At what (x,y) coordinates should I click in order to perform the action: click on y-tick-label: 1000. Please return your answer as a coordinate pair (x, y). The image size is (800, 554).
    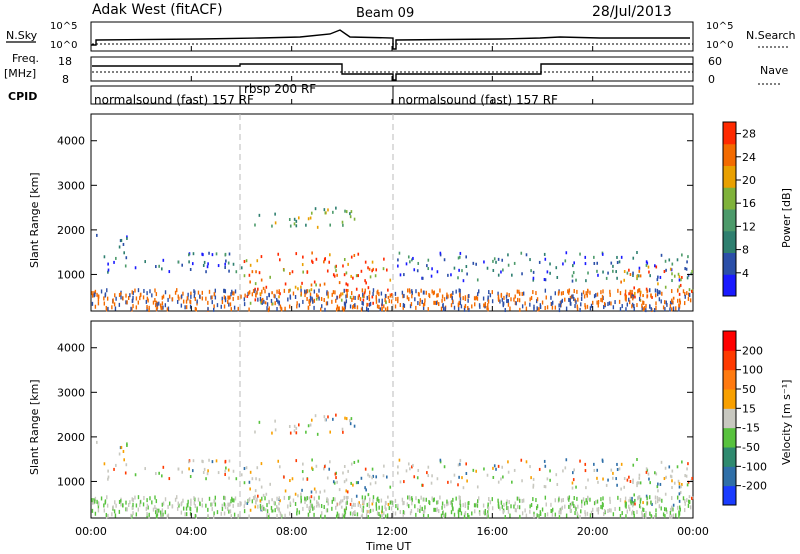
    Looking at the image, I should click on (71, 481).